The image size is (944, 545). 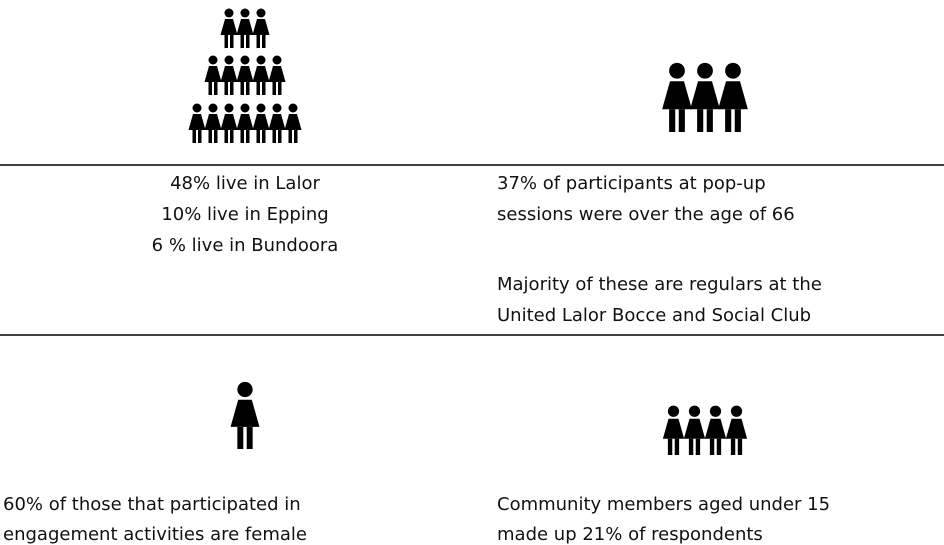 What do you see at coordinates (654, 315) in the screenshot?
I see `cell-text: United Lalor Bocce and Social Club` at bounding box center [654, 315].